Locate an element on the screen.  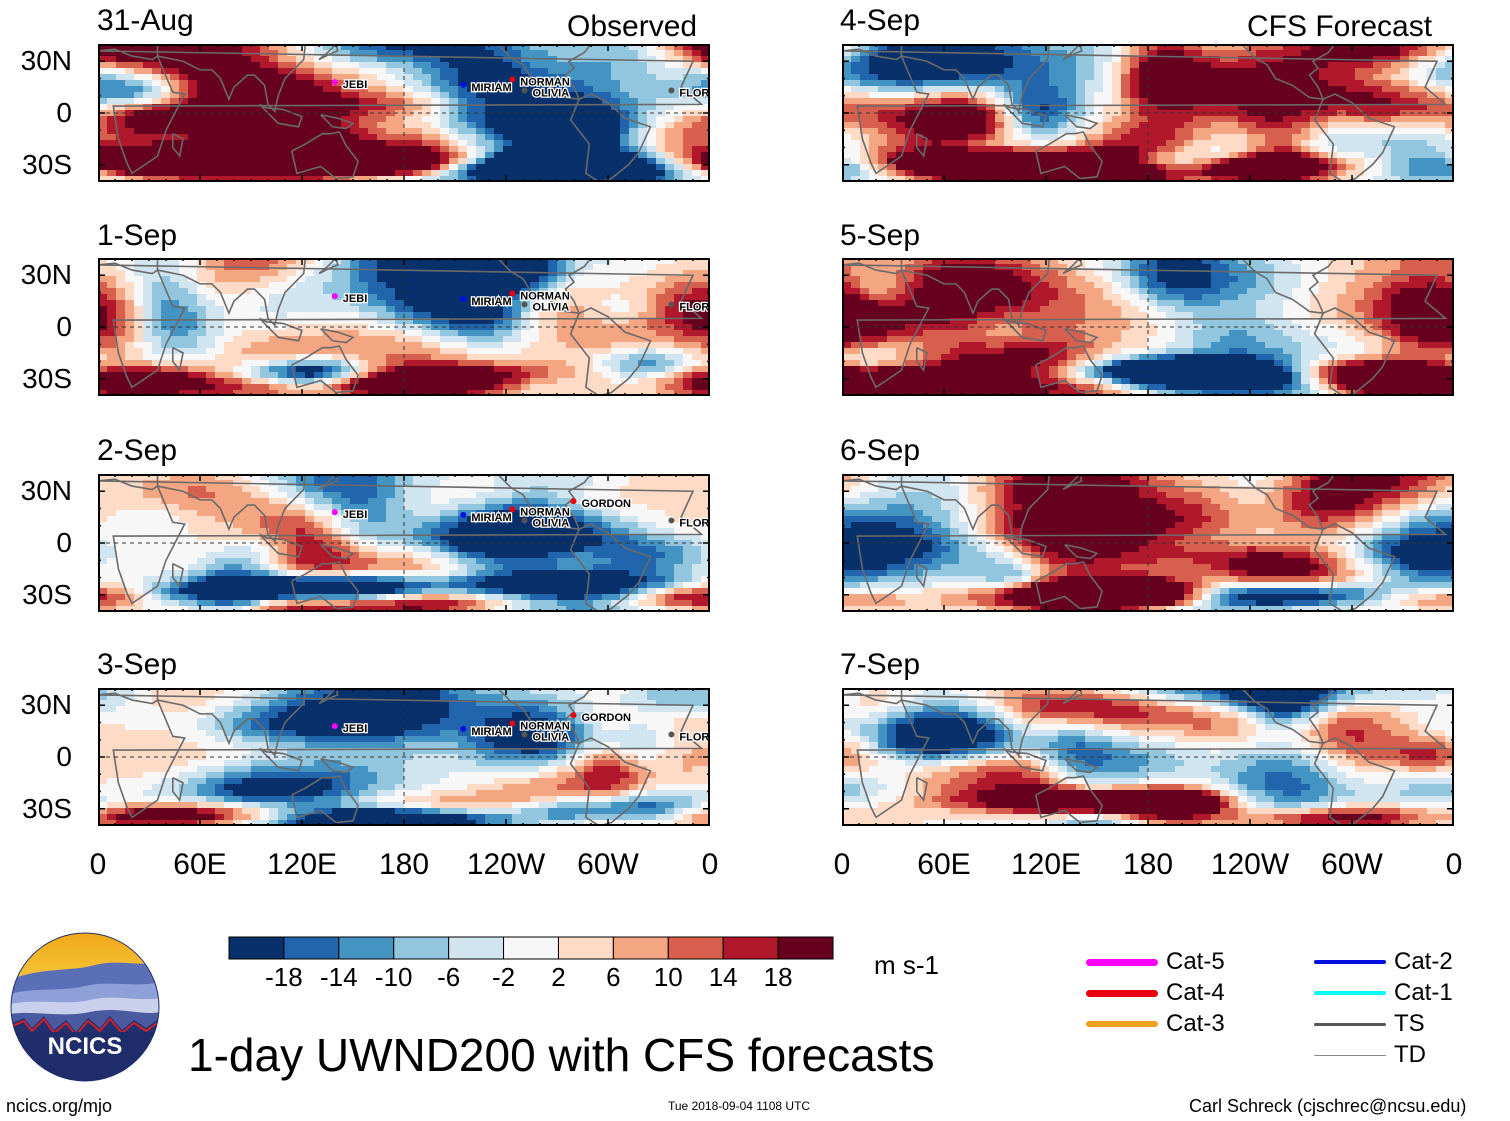
date-label-obs-1: 1-Sep is located at coordinates (137, 235).